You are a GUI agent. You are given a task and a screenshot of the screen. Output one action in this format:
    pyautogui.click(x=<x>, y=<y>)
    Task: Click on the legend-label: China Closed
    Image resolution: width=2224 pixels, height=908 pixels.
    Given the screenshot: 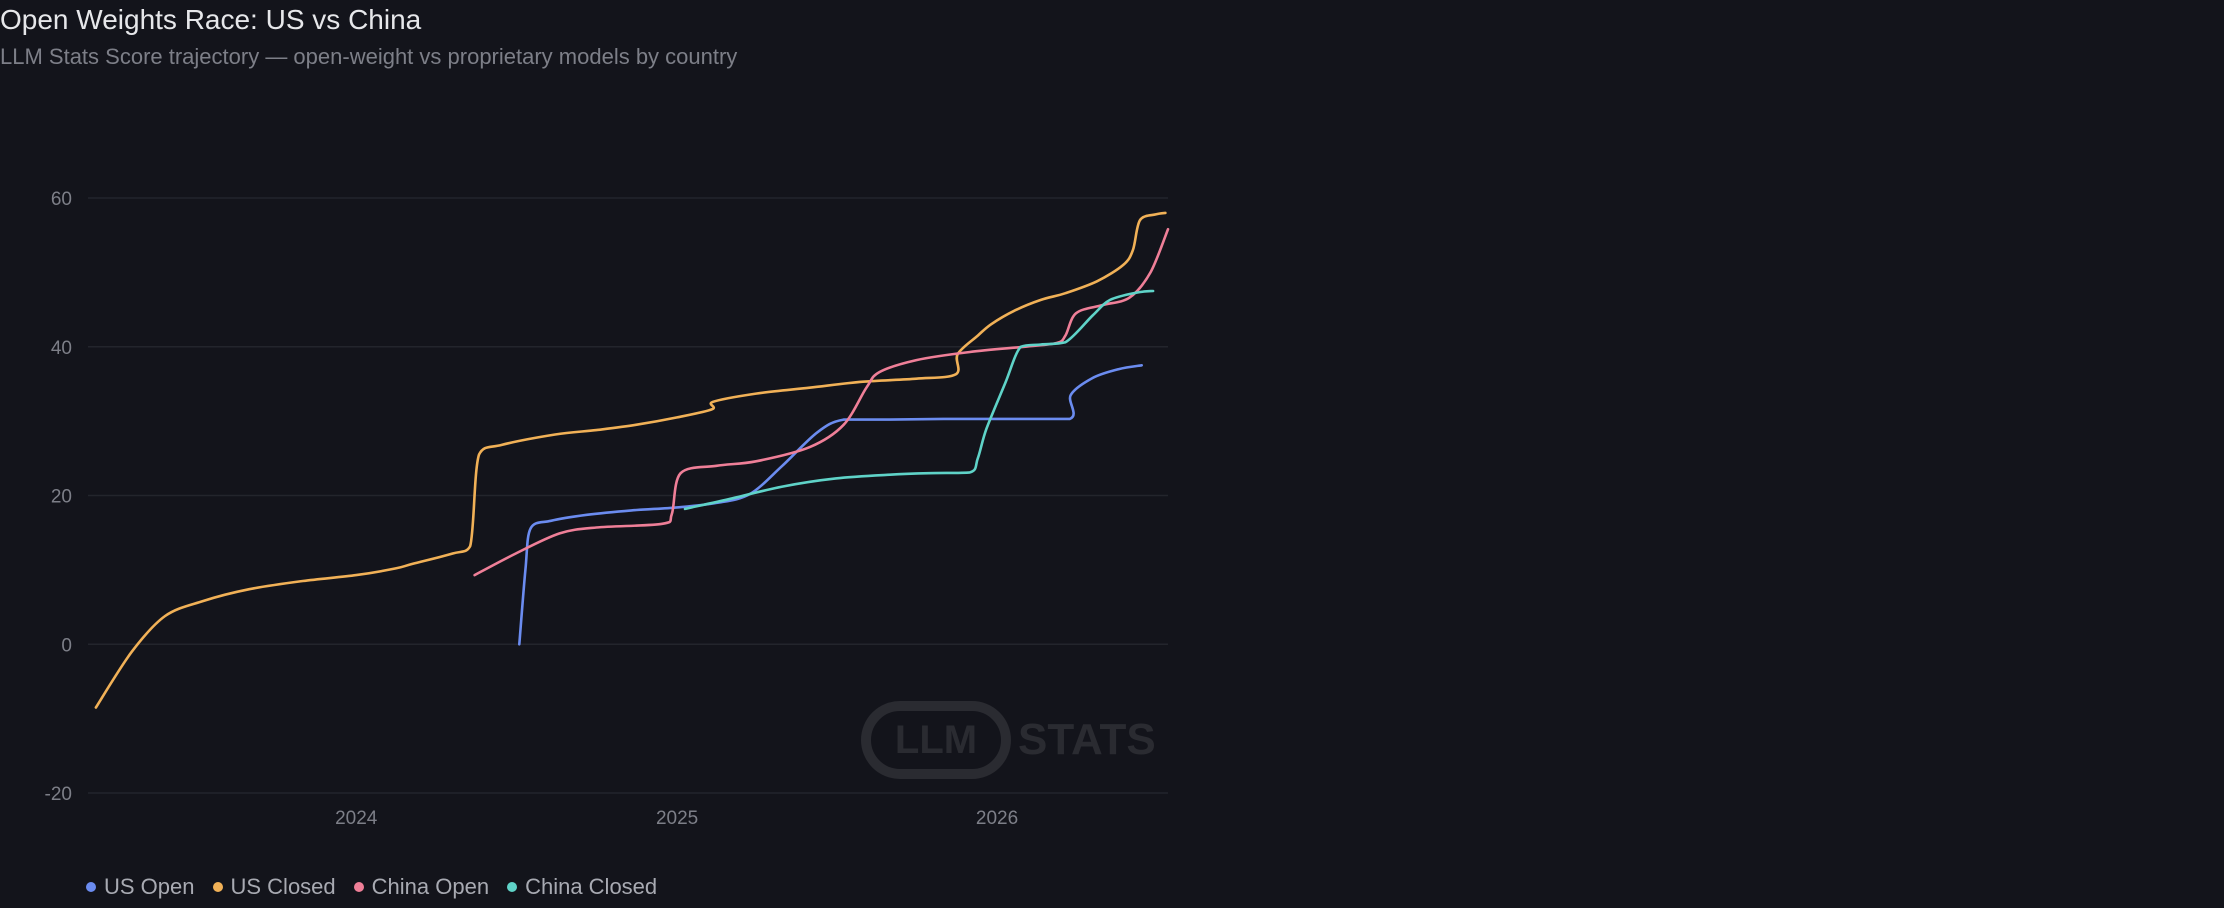 What is the action you would take?
    pyautogui.click(x=591, y=886)
    